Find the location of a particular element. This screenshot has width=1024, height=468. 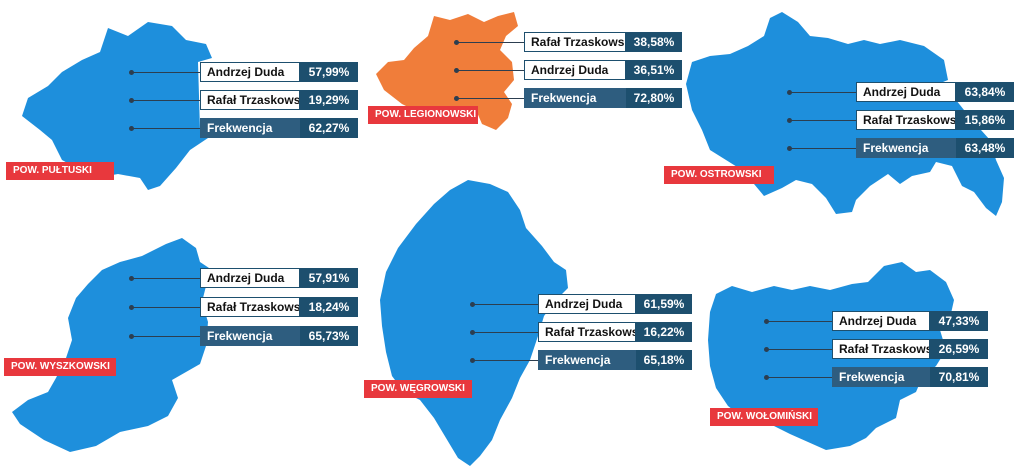

district-shape-pultuski is located at coordinates (117, 106).